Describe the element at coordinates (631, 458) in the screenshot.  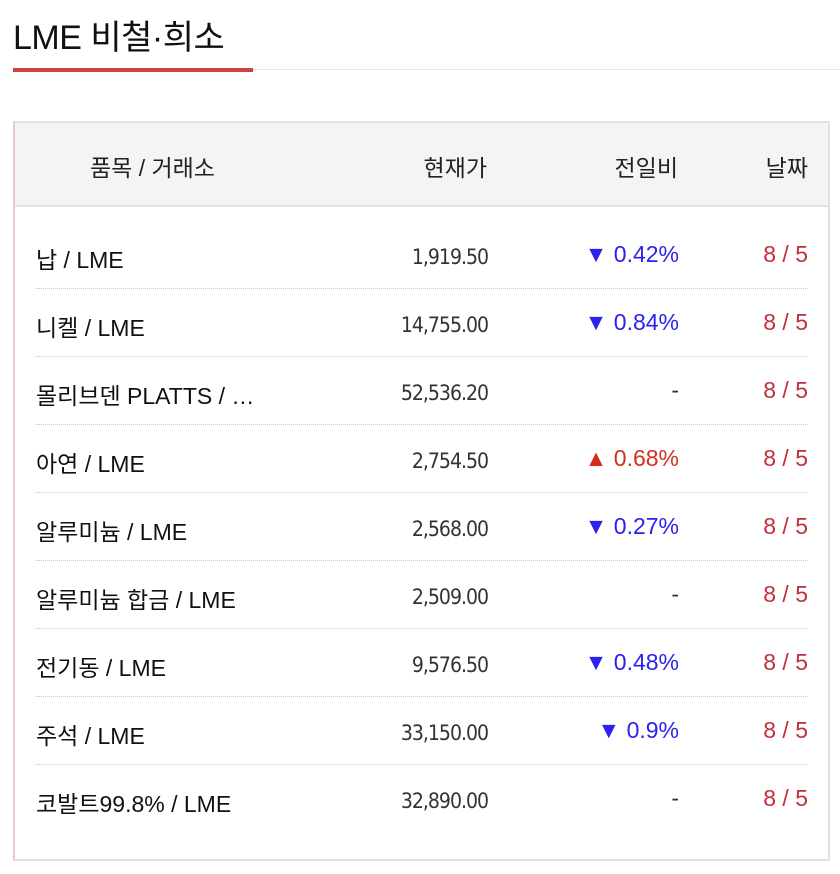
I see `change-value: ▲ 0.68%` at that location.